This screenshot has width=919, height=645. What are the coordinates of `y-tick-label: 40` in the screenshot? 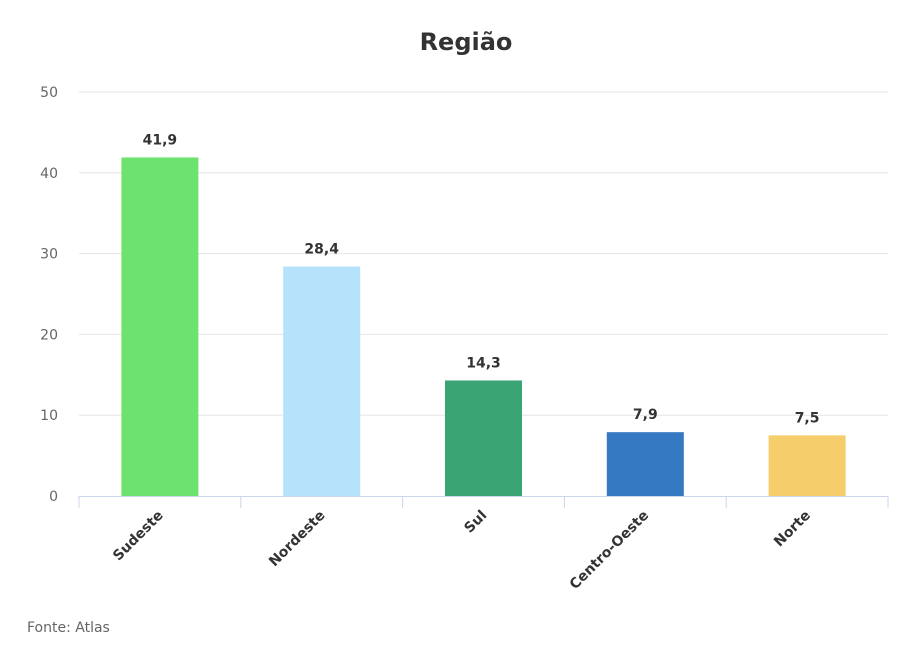 It's located at (49, 174).